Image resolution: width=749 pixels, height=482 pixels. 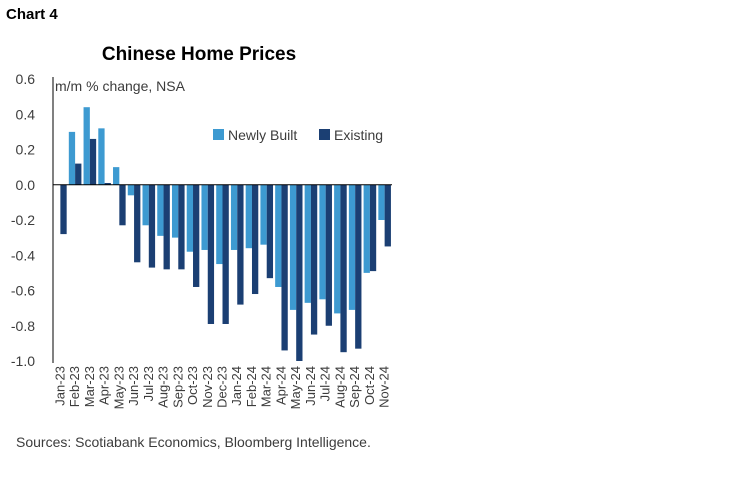 What do you see at coordinates (26, 114) in the screenshot?
I see `y-tick-label: 0.4` at bounding box center [26, 114].